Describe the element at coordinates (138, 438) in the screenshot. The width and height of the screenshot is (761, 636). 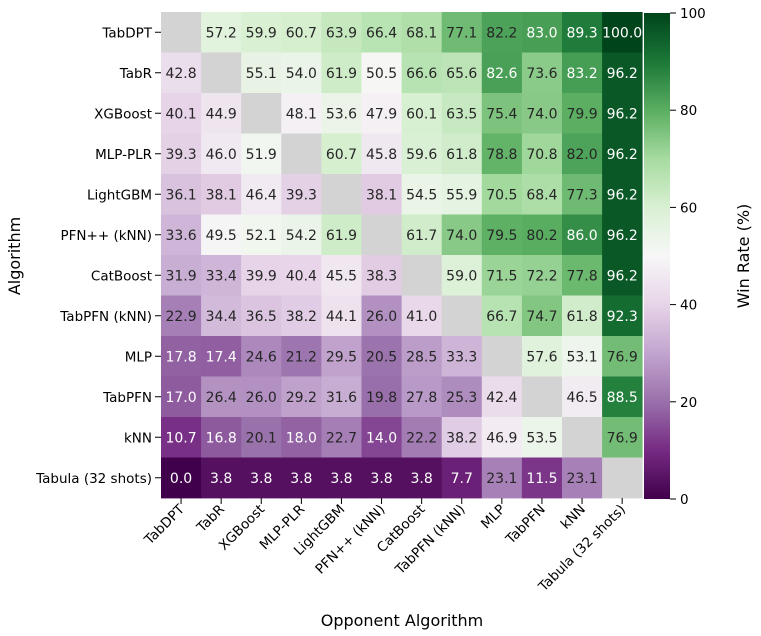
I see `row-tick-label: kNN` at that location.